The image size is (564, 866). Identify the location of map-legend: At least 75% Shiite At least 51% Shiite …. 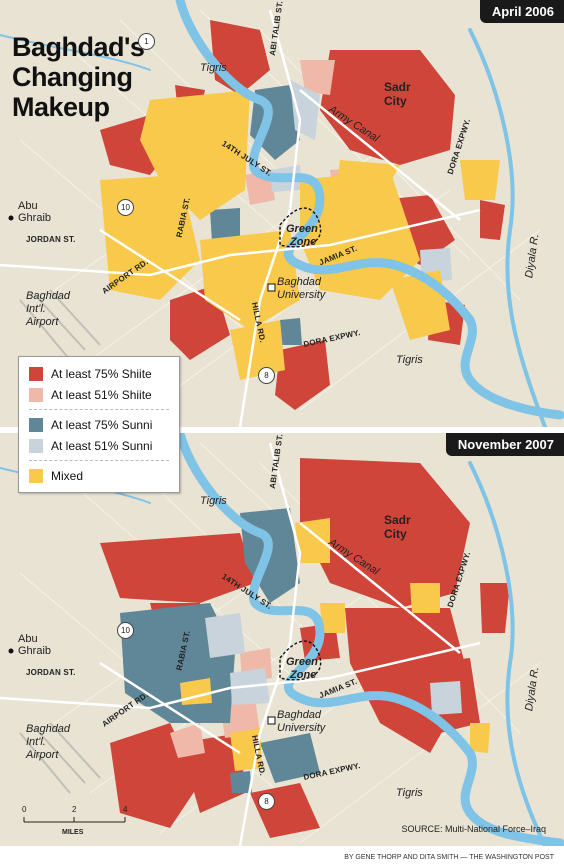
(99, 424).